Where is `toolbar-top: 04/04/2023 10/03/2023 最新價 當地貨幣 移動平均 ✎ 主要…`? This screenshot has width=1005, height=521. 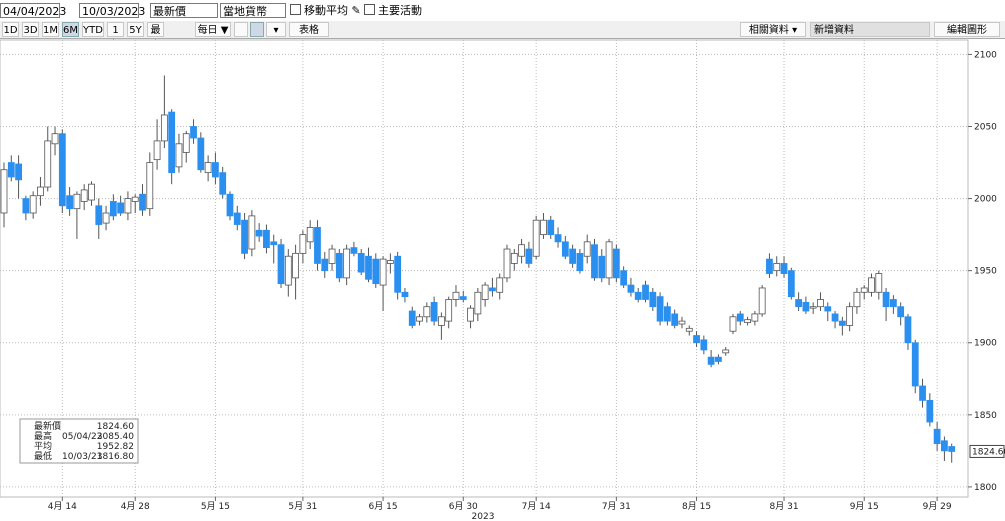 toolbar-top: 04/04/2023 10/03/2023 最新價 當地貨幣 移動平均 ✎ 主要… is located at coordinates (502, 11).